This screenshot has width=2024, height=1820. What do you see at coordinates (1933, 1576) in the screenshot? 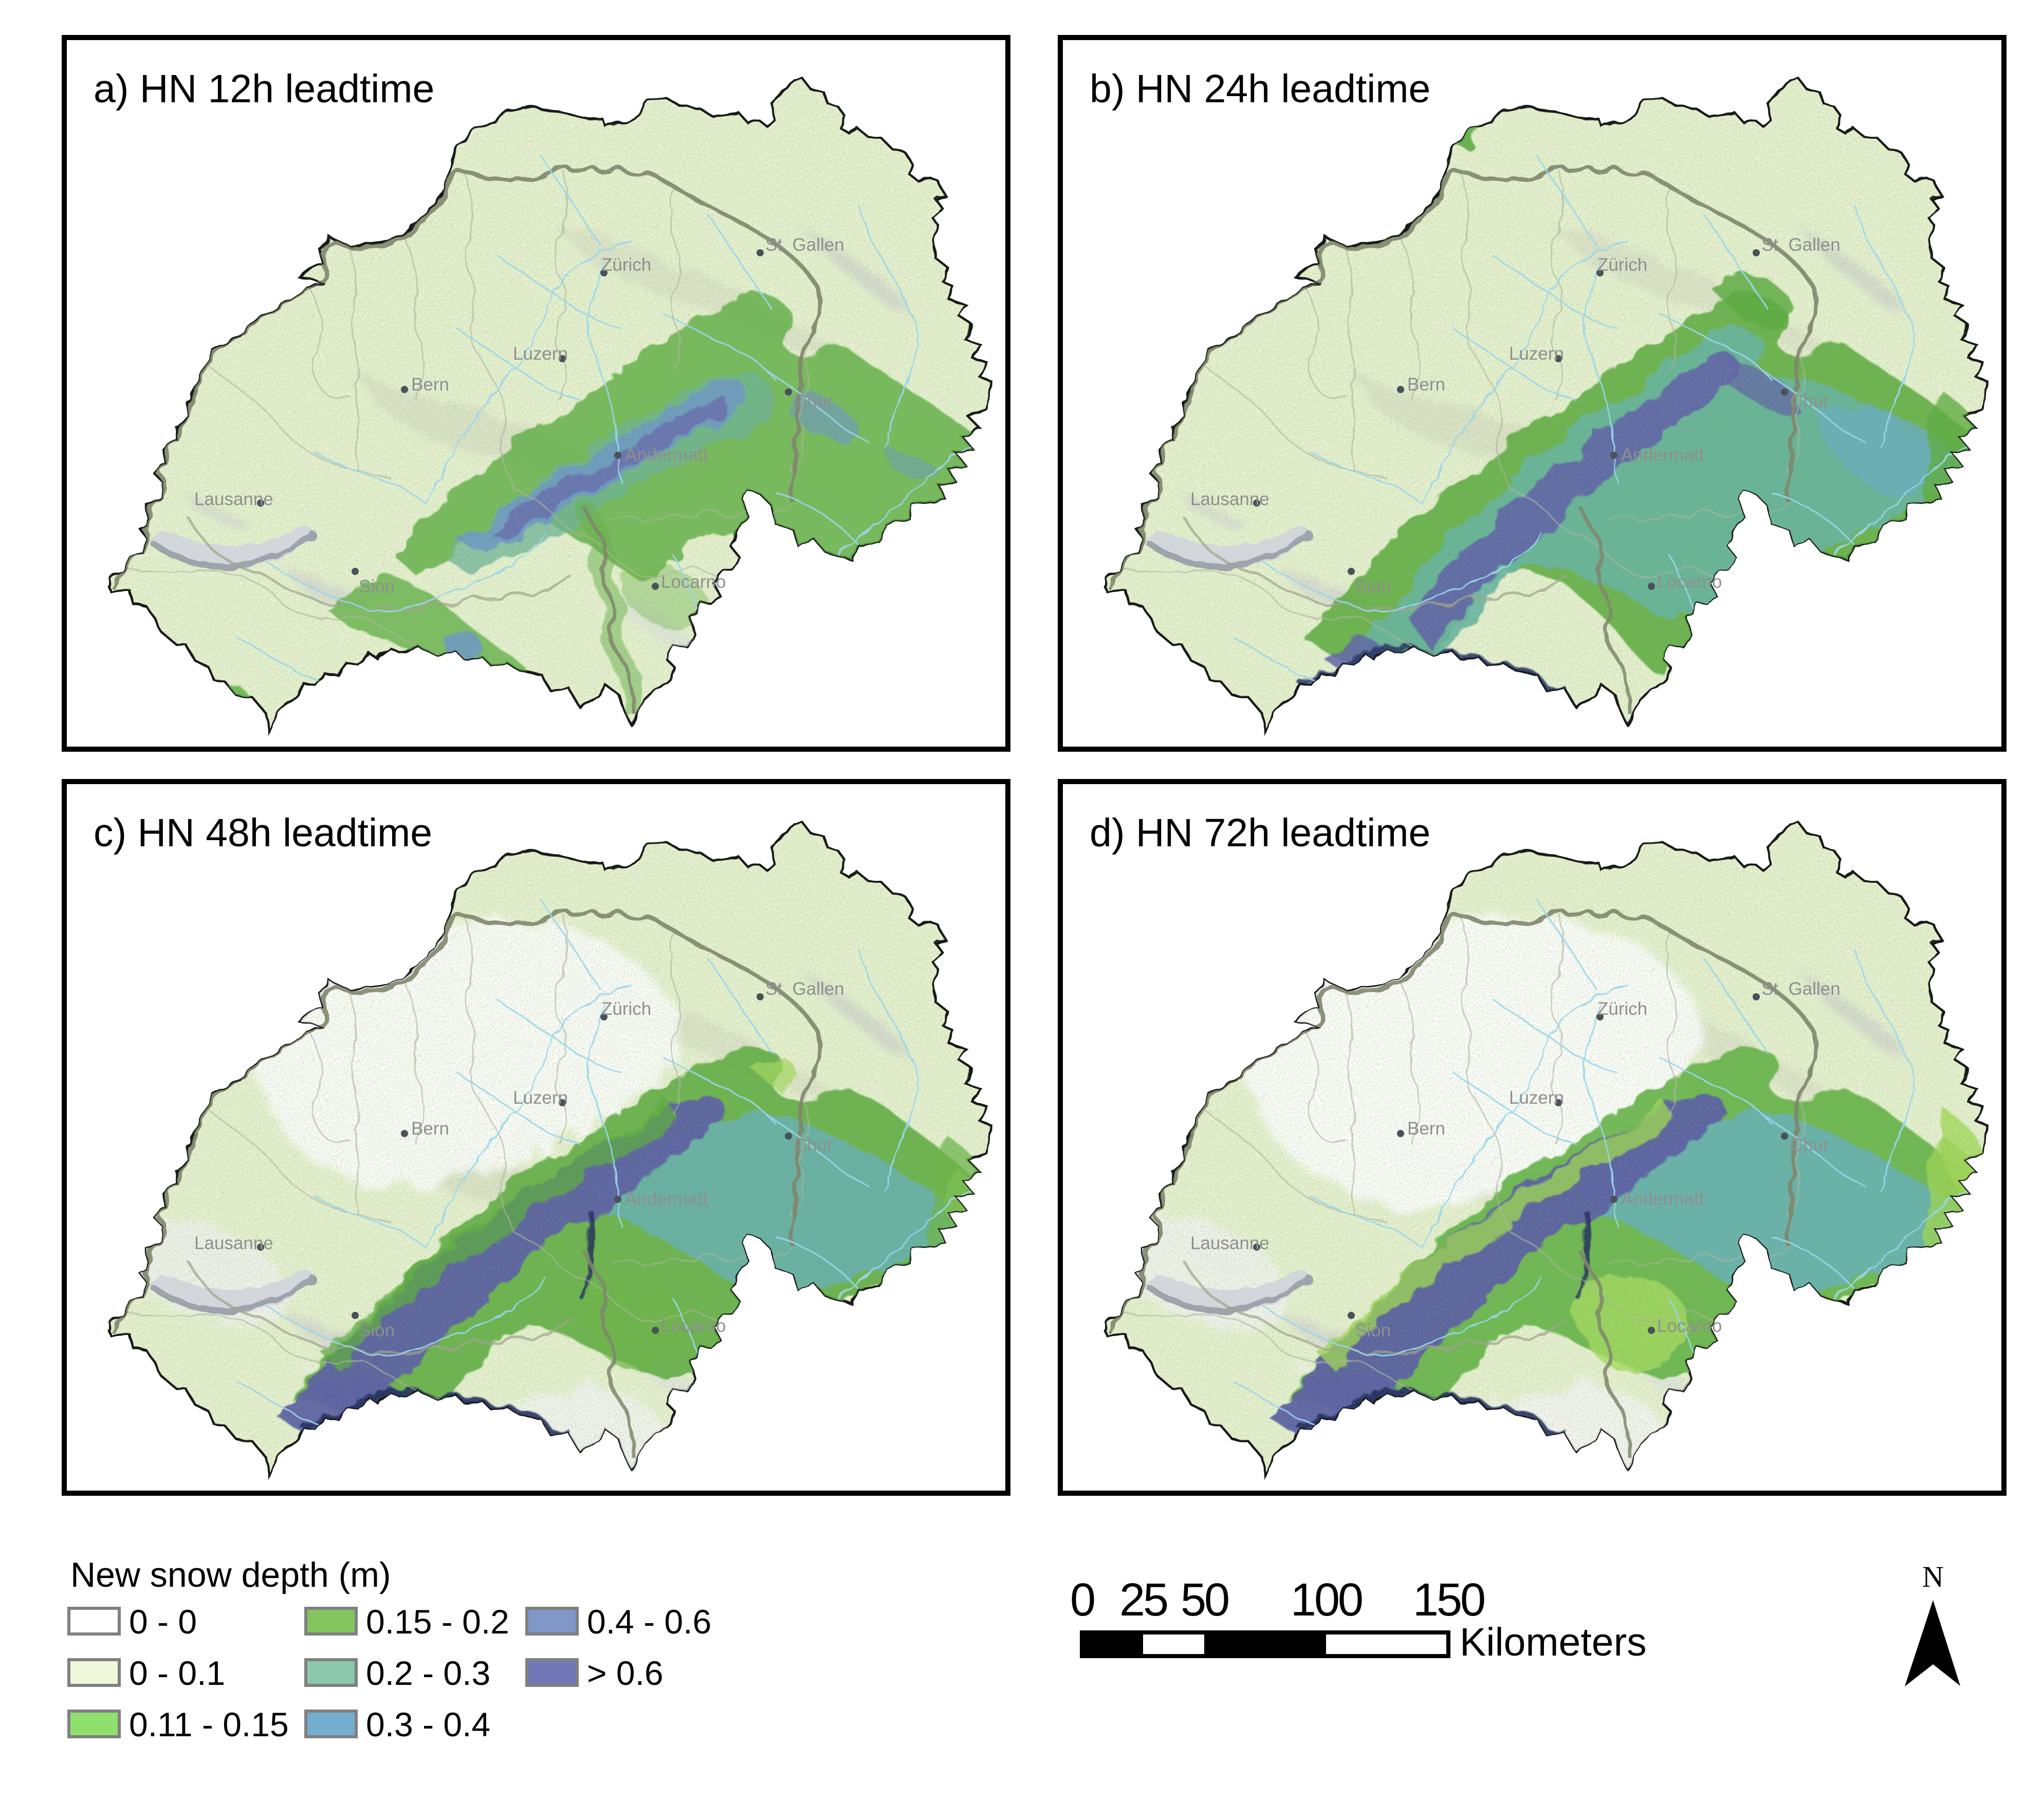
I see `svg-text: N` at bounding box center [1933, 1576].